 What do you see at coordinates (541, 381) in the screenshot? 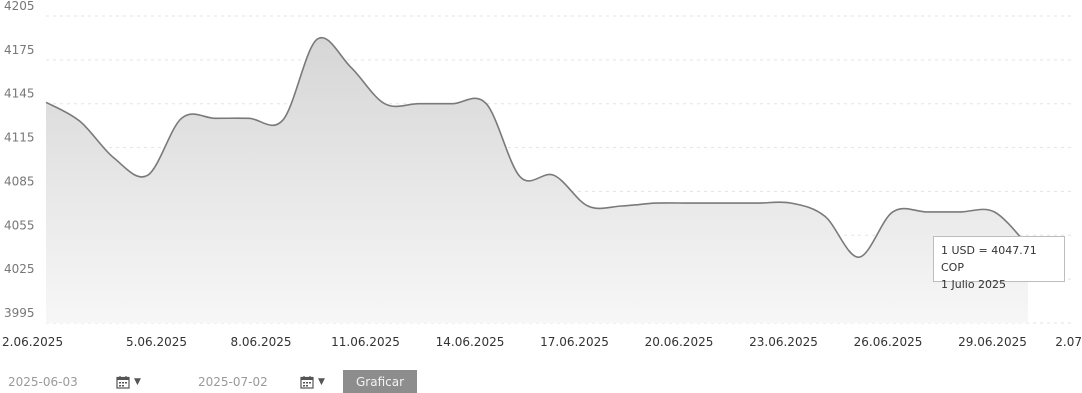
I see `date-controls: ▼ ▼ Graficar` at bounding box center [541, 381].